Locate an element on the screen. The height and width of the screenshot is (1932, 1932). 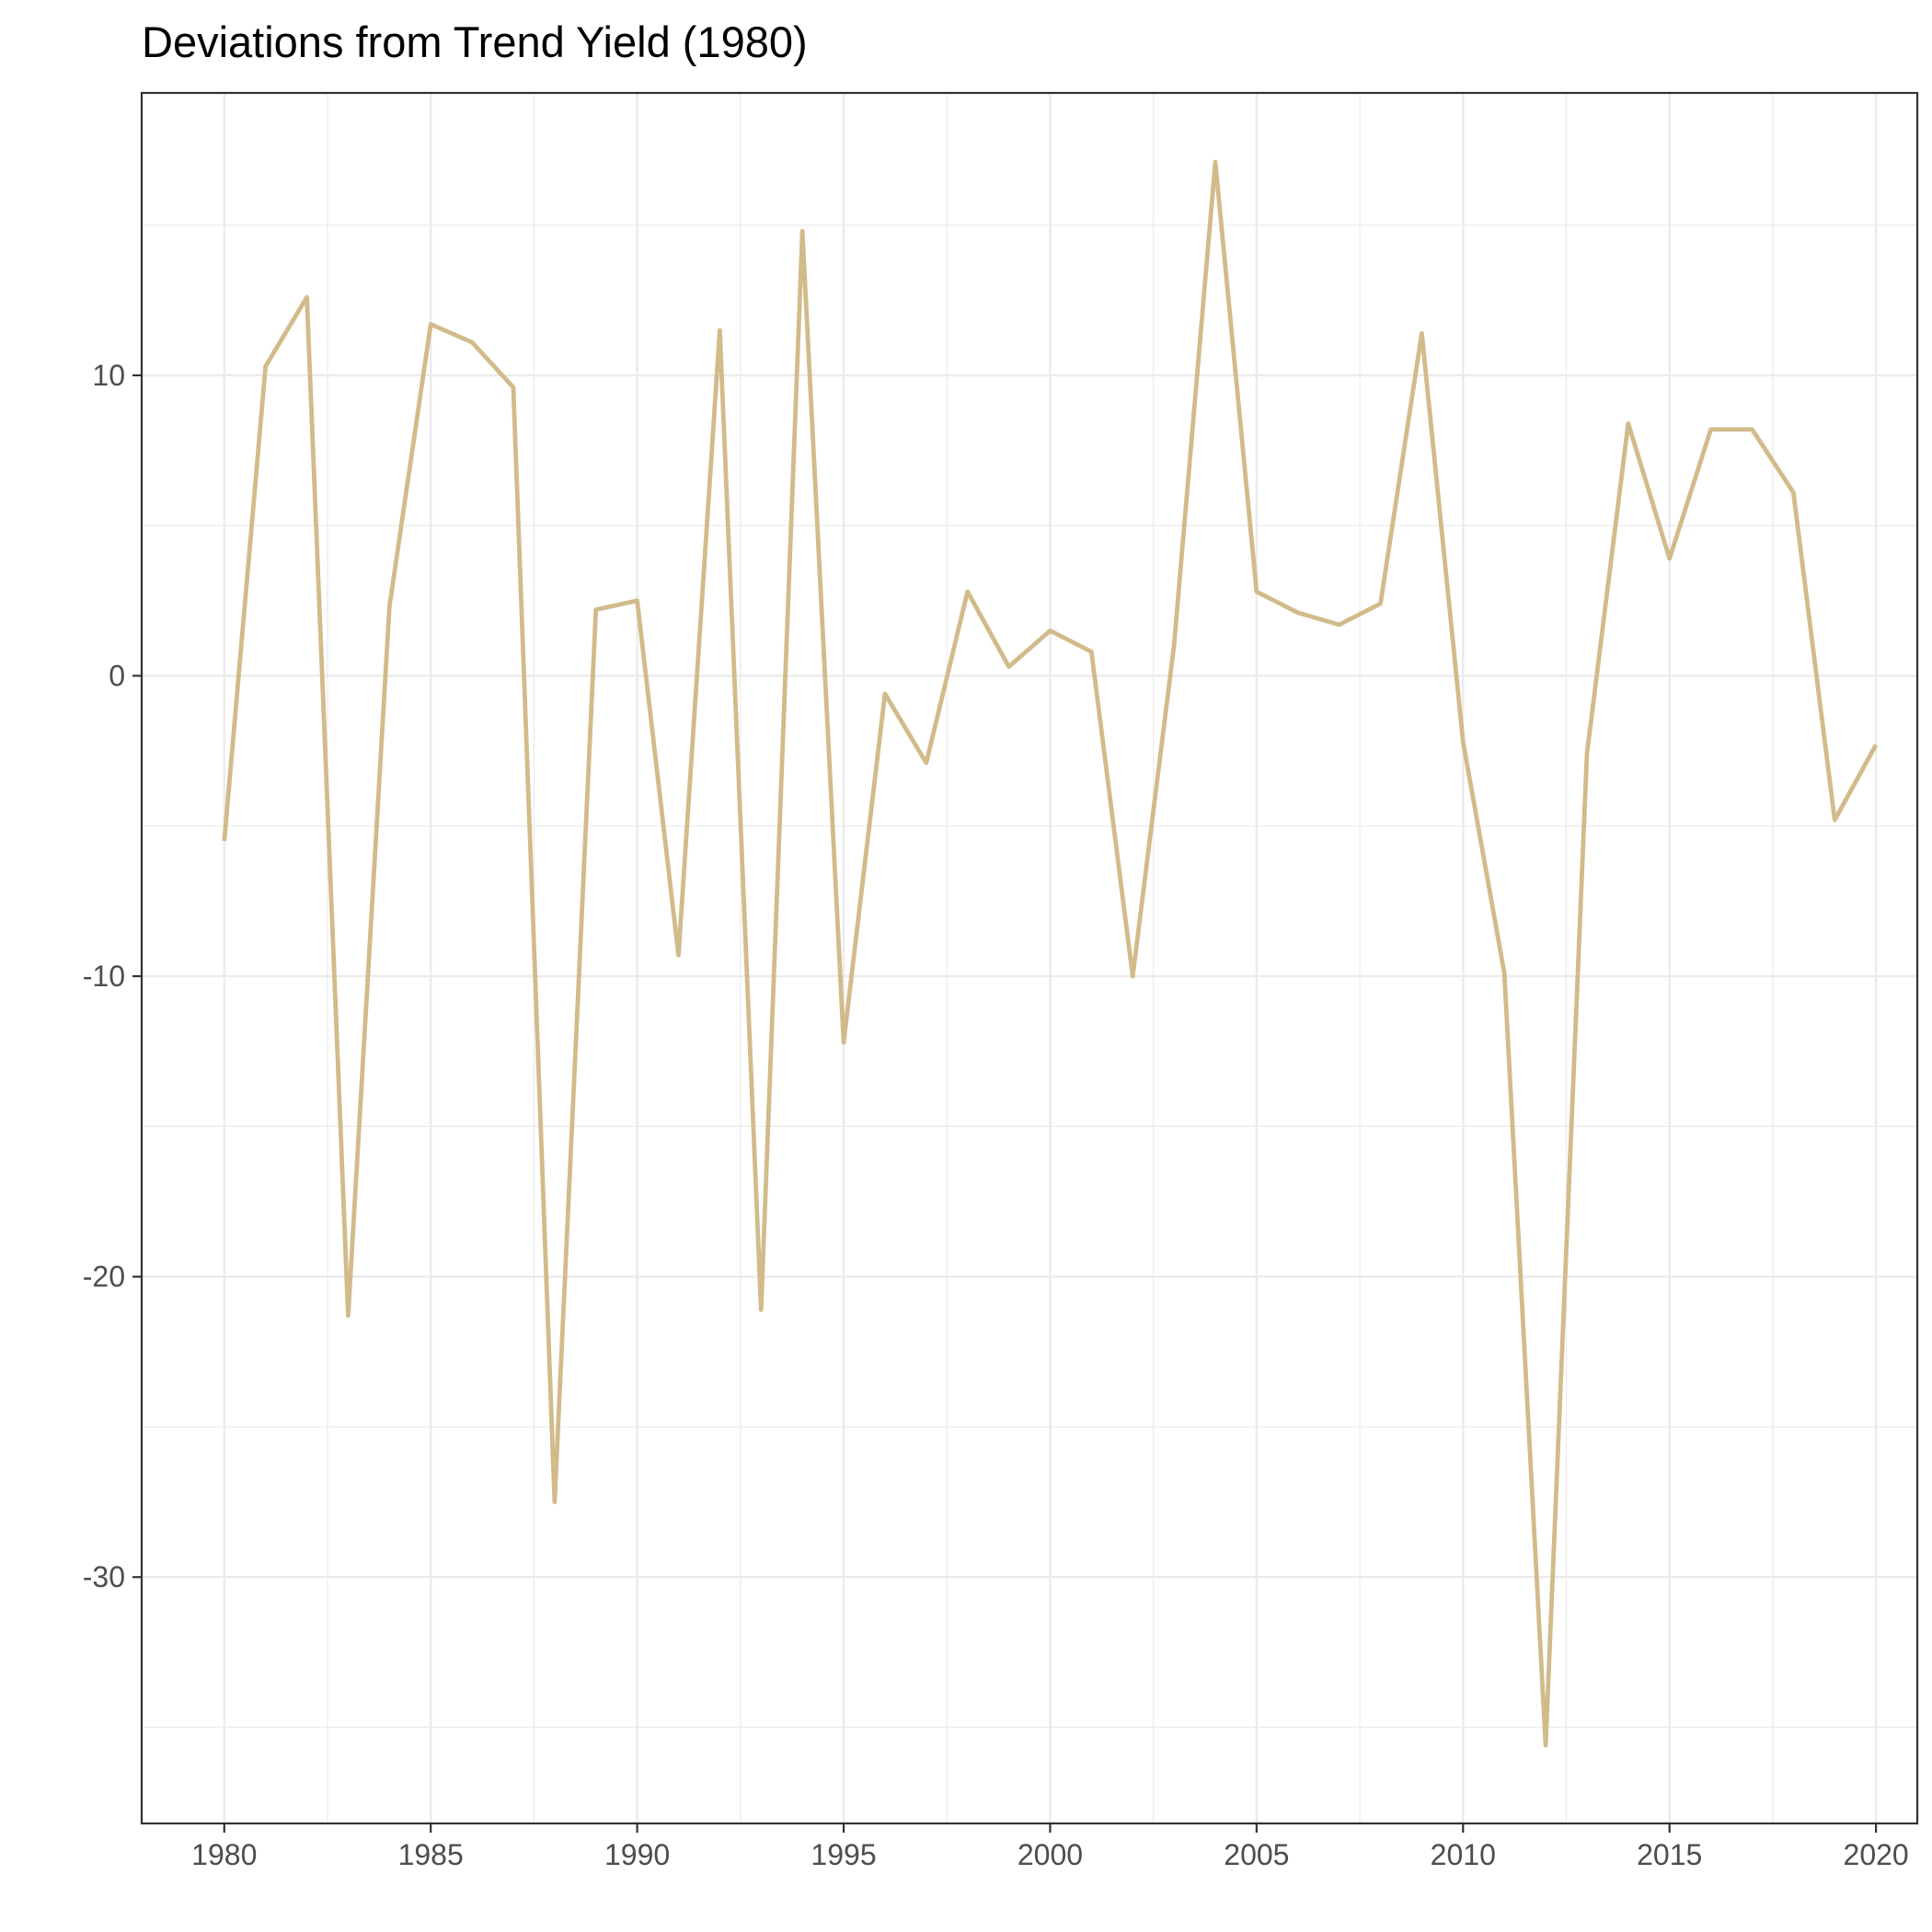
y-tick-label: -30 is located at coordinates (104, 1576).